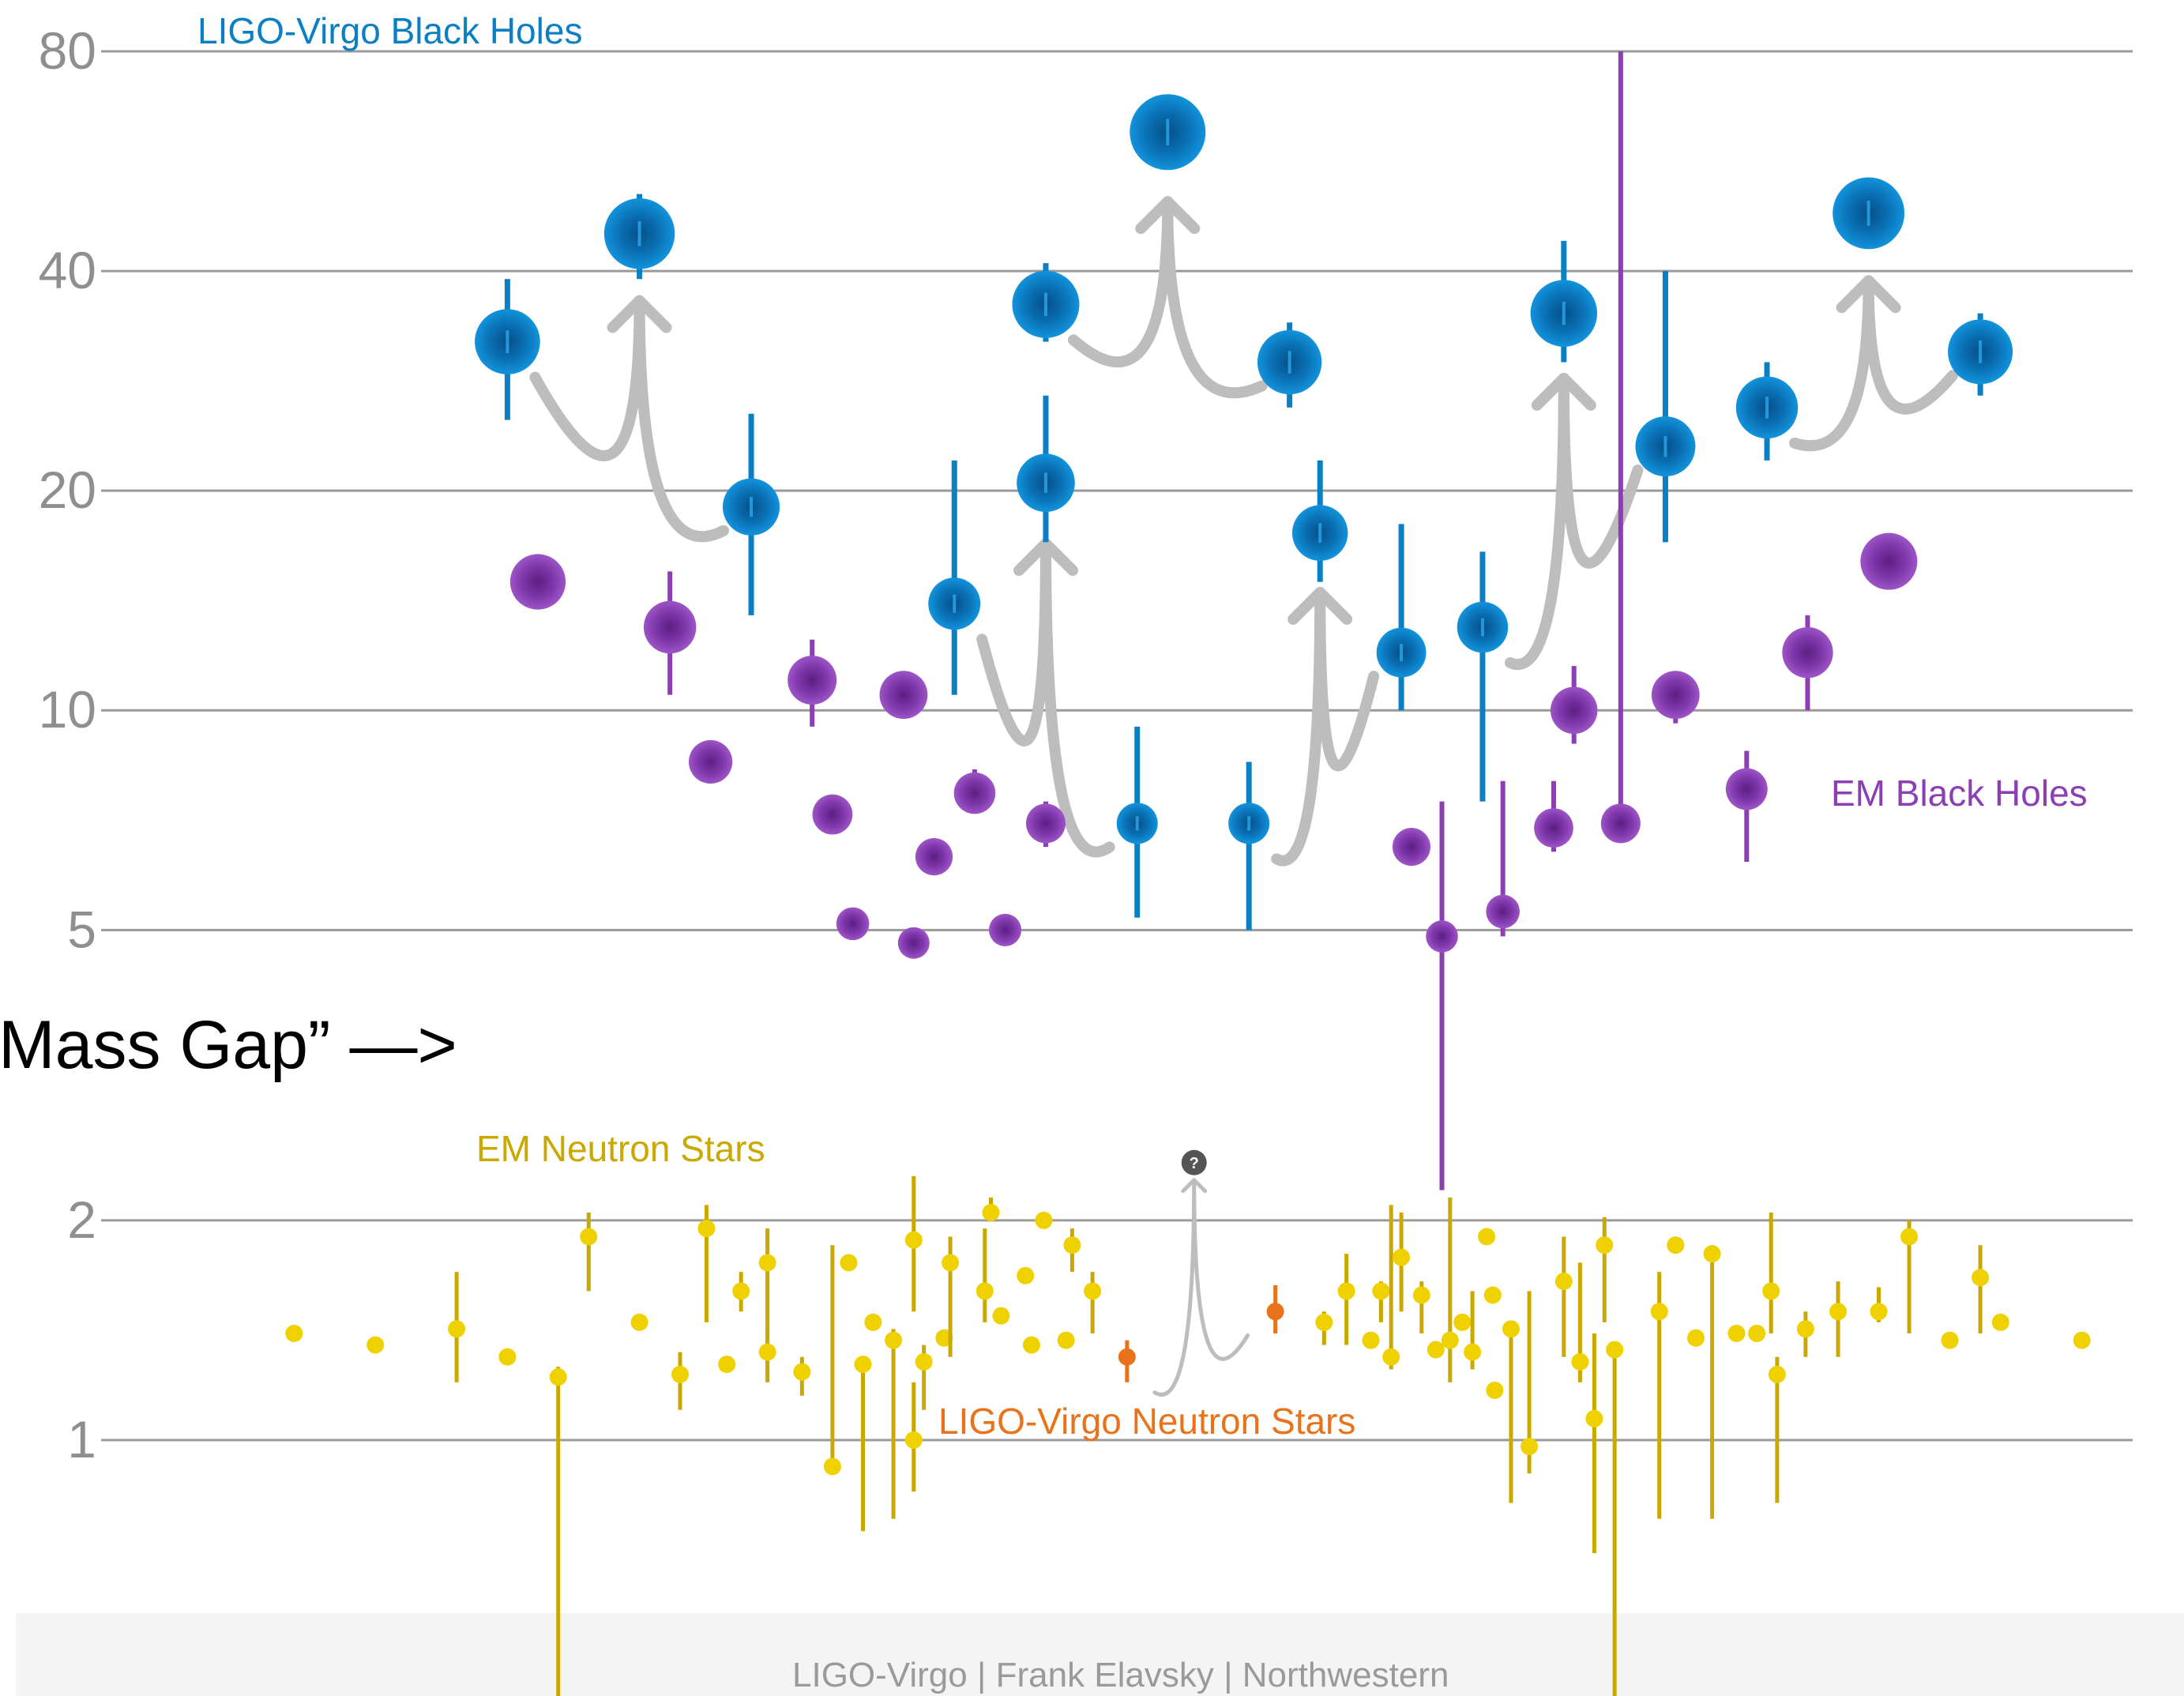  What do you see at coordinates (67, 490) in the screenshot?
I see `y-tick-label-20: 20` at bounding box center [67, 490].